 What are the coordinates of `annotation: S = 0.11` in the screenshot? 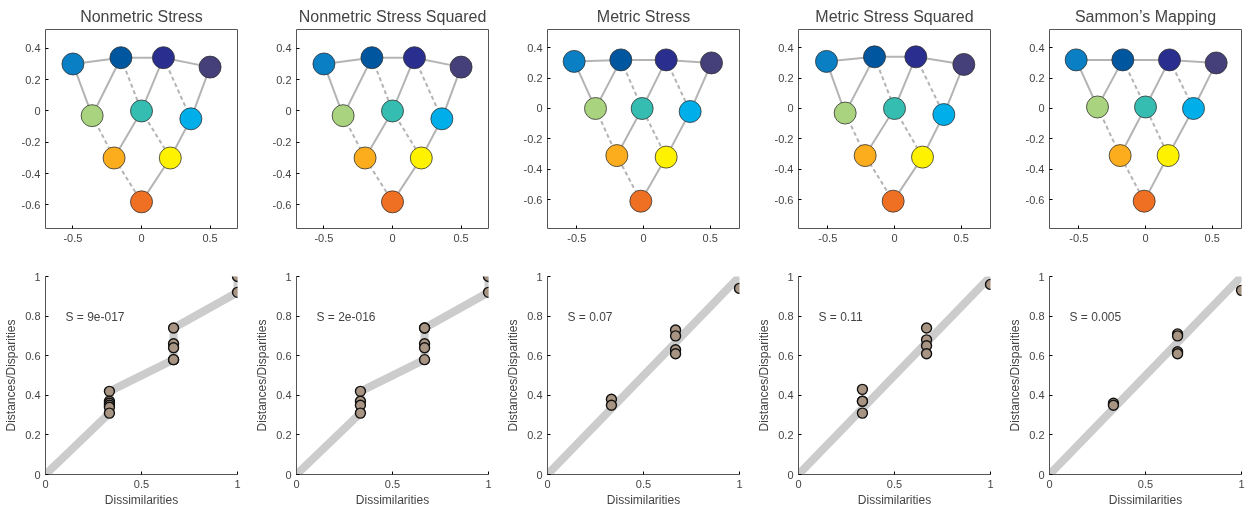 It's located at (840, 316).